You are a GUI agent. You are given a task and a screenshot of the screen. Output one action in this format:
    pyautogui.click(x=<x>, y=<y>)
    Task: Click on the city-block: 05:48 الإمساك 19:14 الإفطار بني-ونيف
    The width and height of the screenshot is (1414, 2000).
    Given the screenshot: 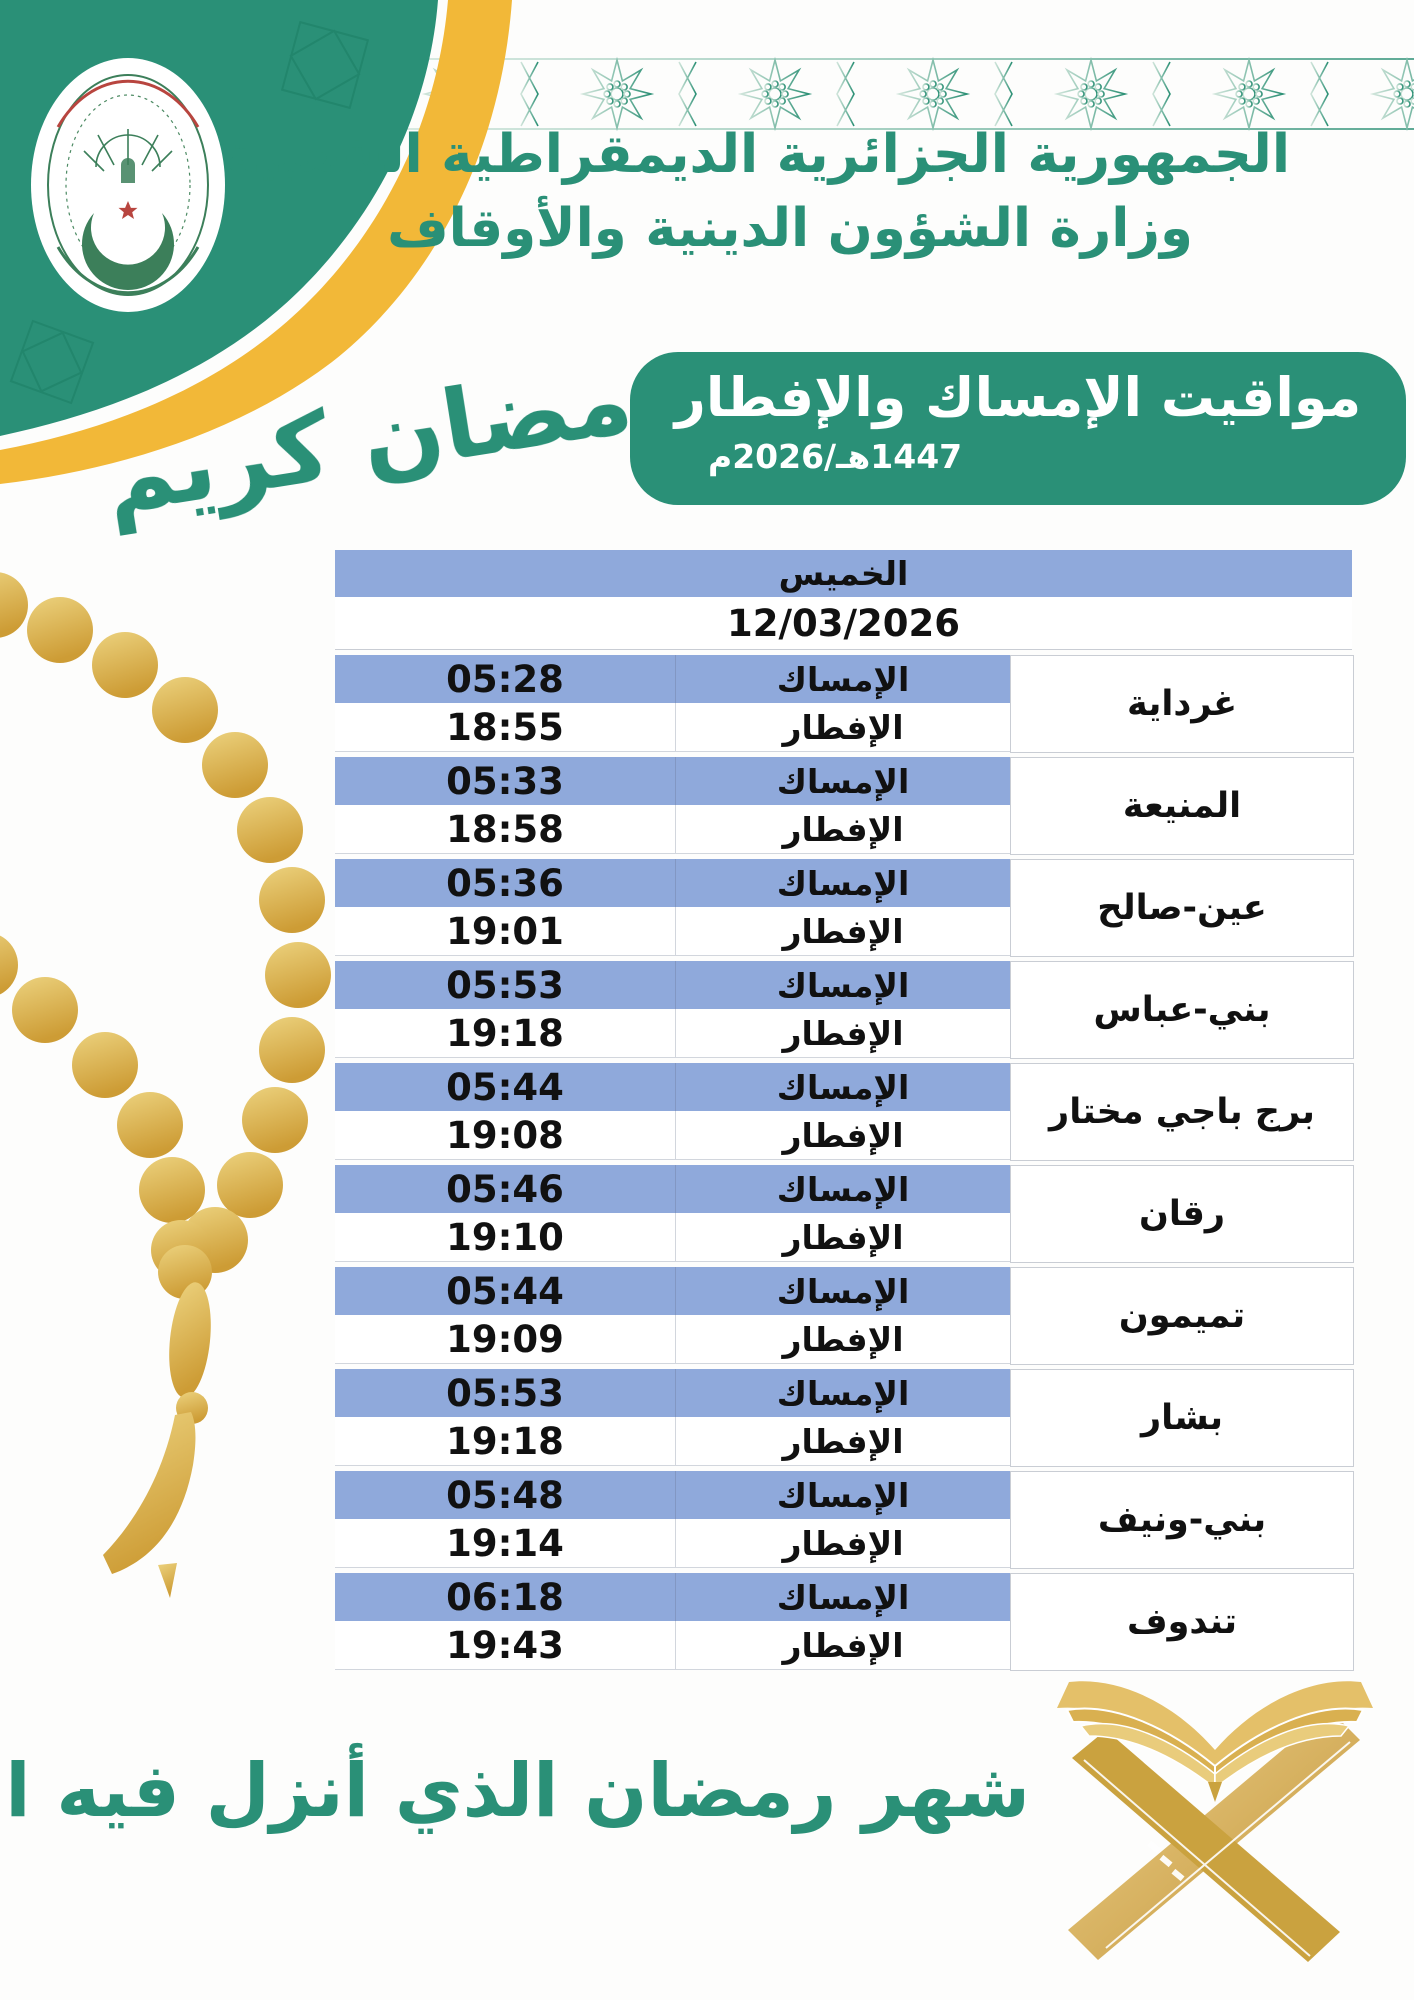 What is the action you would take?
    pyautogui.click(x=844, y=1520)
    